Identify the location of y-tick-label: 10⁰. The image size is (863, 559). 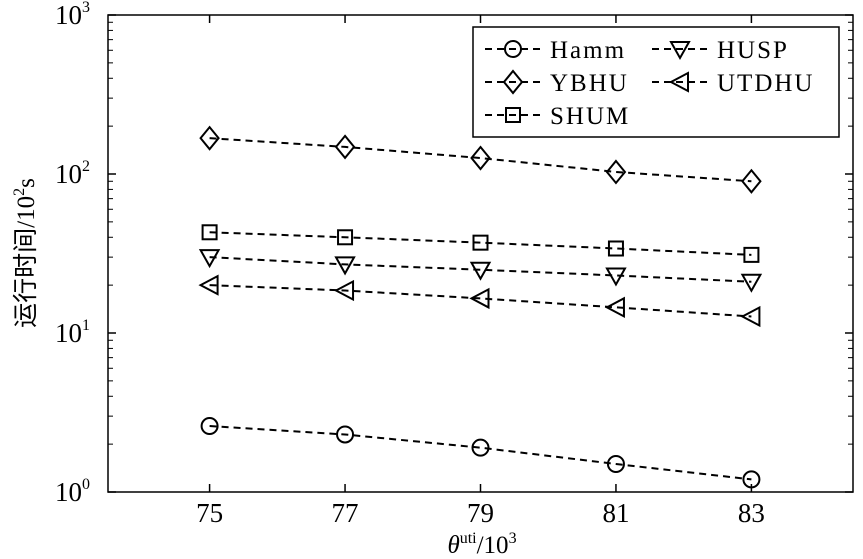
(72, 491).